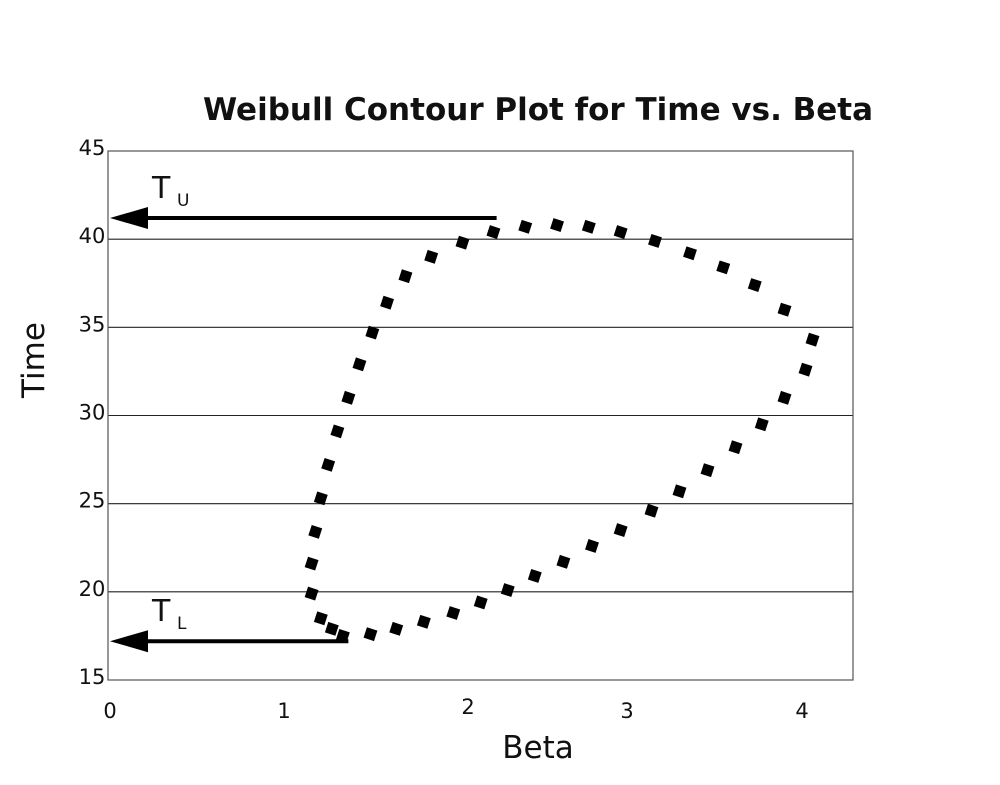  What do you see at coordinates (92, 677) in the screenshot?
I see `y-tick-label: 15` at bounding box center [92, 677].